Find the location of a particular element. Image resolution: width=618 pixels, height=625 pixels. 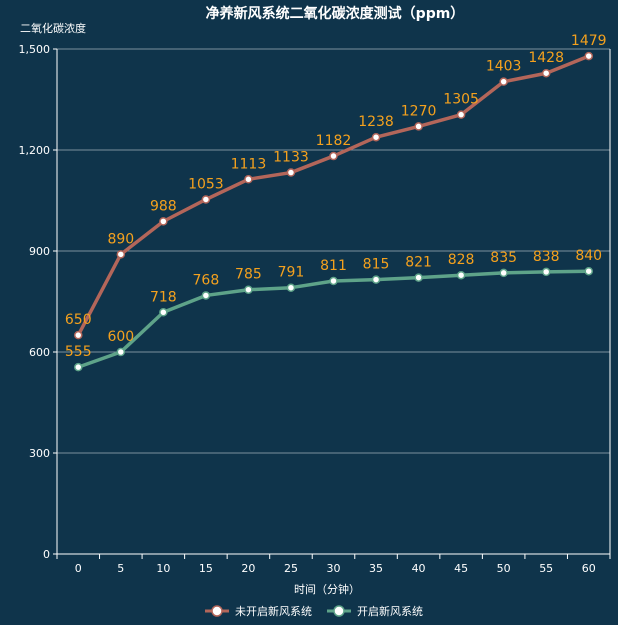

y-tick-label-5: 1,500 is located at coordinates (35, 49).